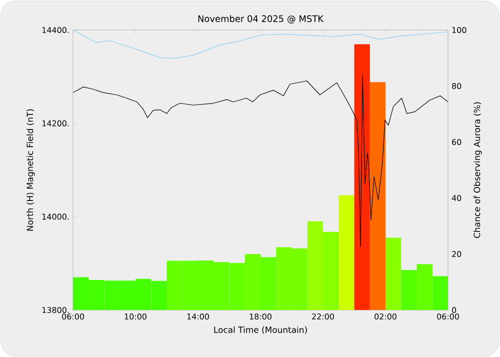 The image size is (500, 357). What do you see at coordinates (478, 170) in the screenshot?
I see `y2-axis-title: Chance of Observing Aurora (%)` at bounding box center [478, 170].